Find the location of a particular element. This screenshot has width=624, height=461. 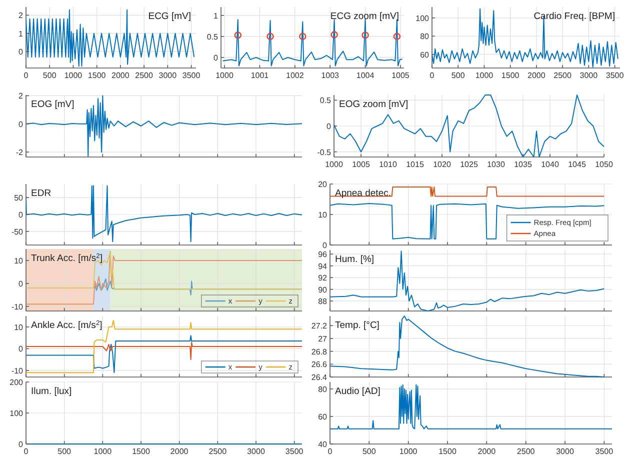

y-tick-label: 26.4 is located at coordinates (319, 377).